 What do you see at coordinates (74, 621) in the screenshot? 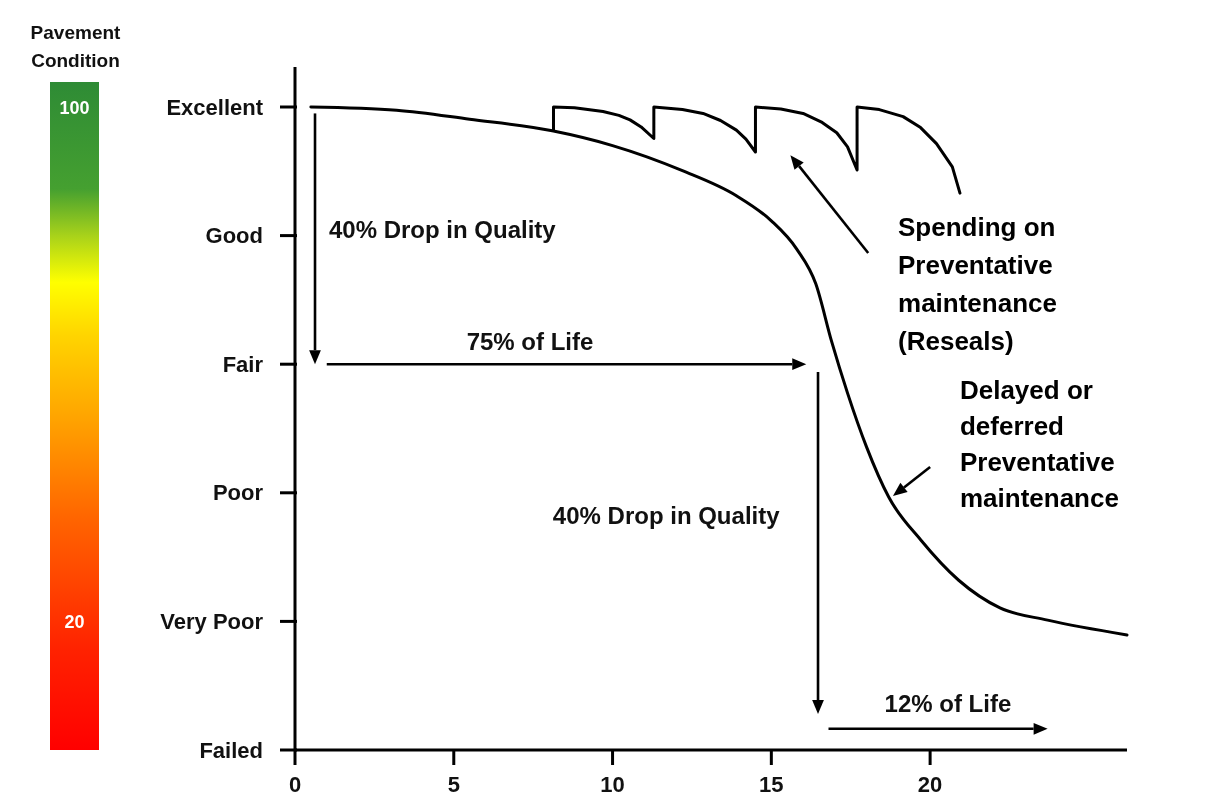
I see `color-bar-label: 20` at bounding box center [74, 621].